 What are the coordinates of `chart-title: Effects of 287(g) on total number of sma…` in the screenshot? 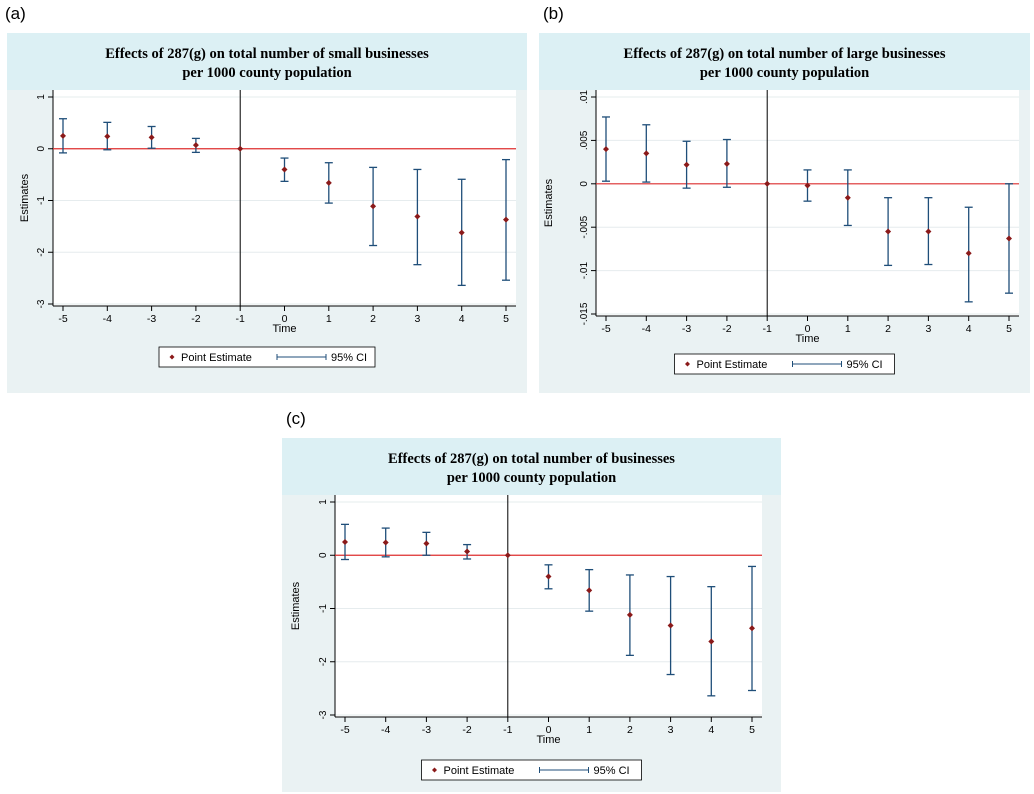 It's located at (267, 54).